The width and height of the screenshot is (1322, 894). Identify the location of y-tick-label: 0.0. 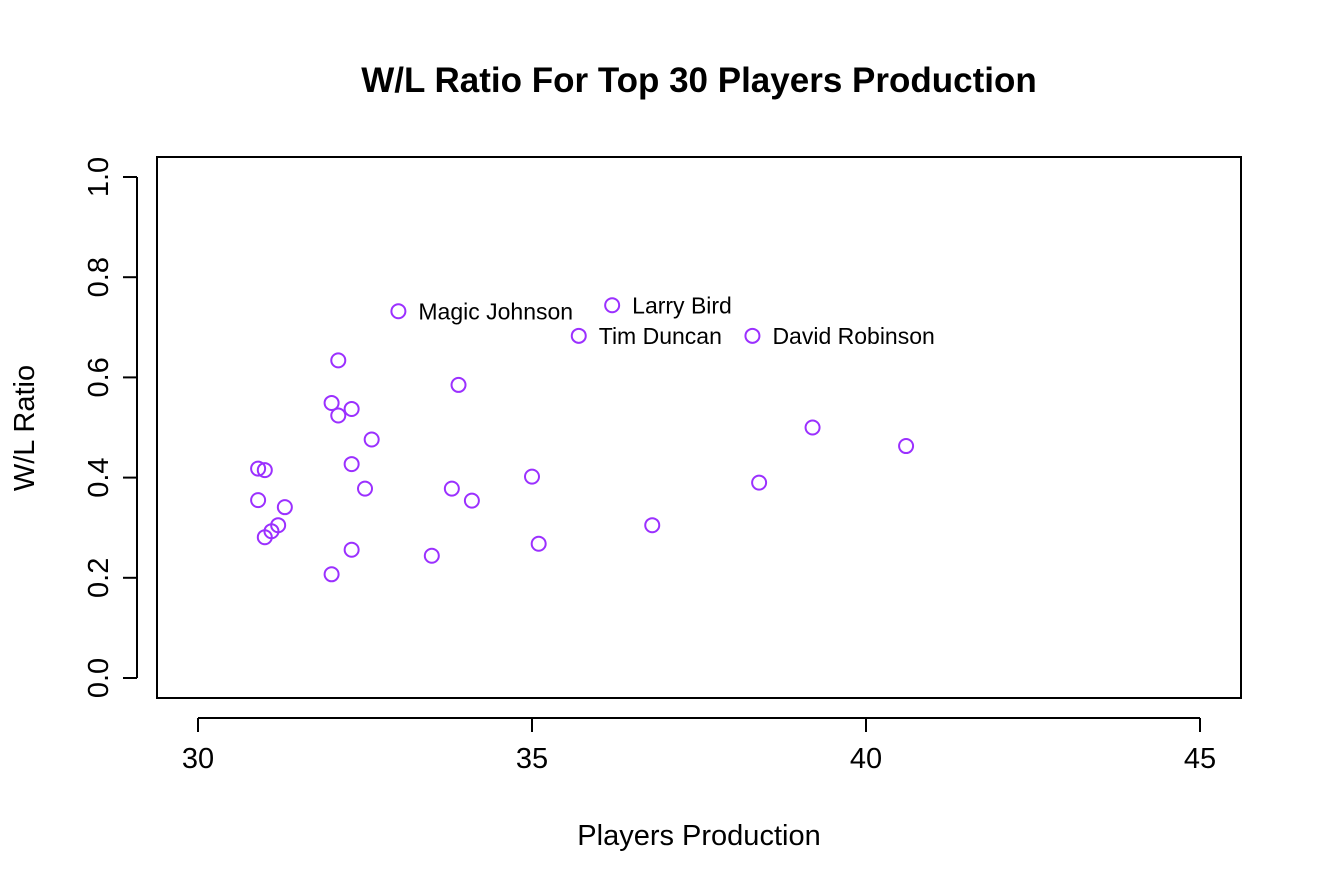
(99, 678).